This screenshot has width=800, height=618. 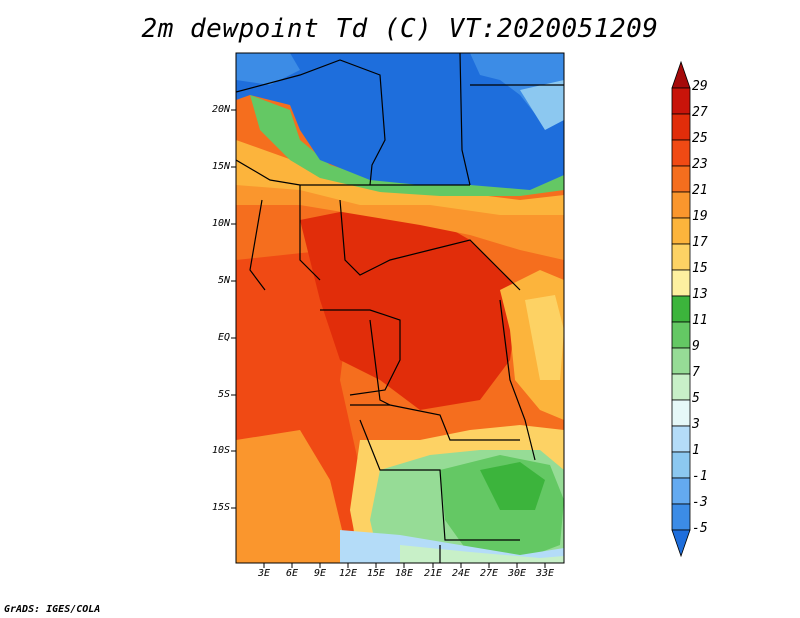 I want to click on colorbar-label: 29, so click(x=700, y=86).